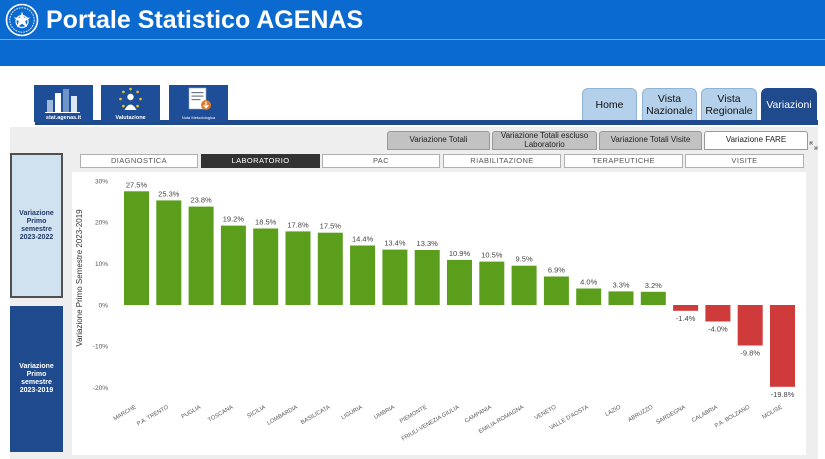 This screenshot has width=825, height=459. I want to click on bar-emilia-romagna, so click(524, 285).